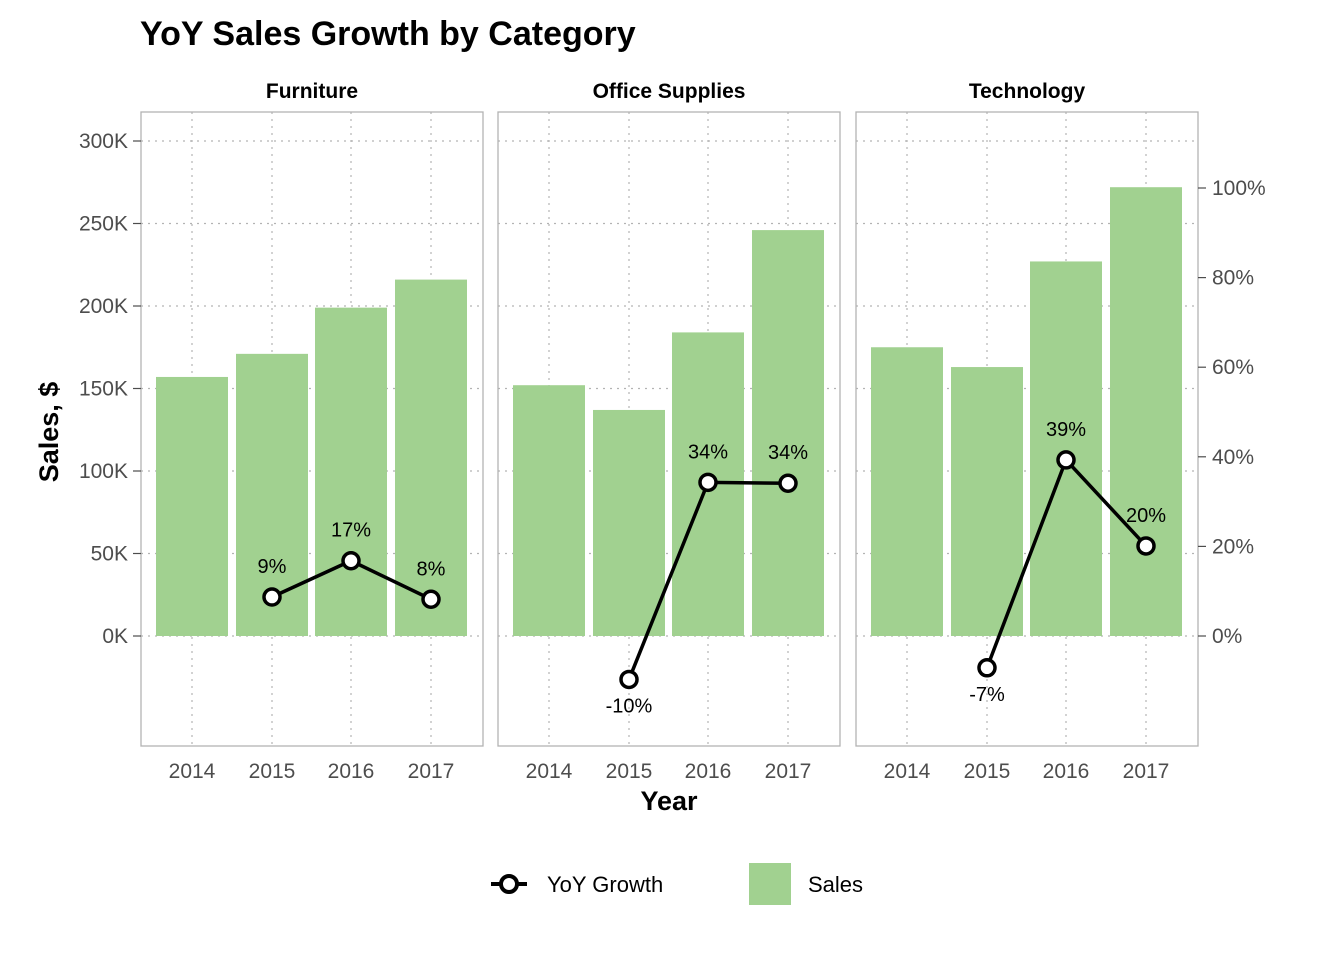  I want to click on growth-data-label: -7%, so click(987, 695).